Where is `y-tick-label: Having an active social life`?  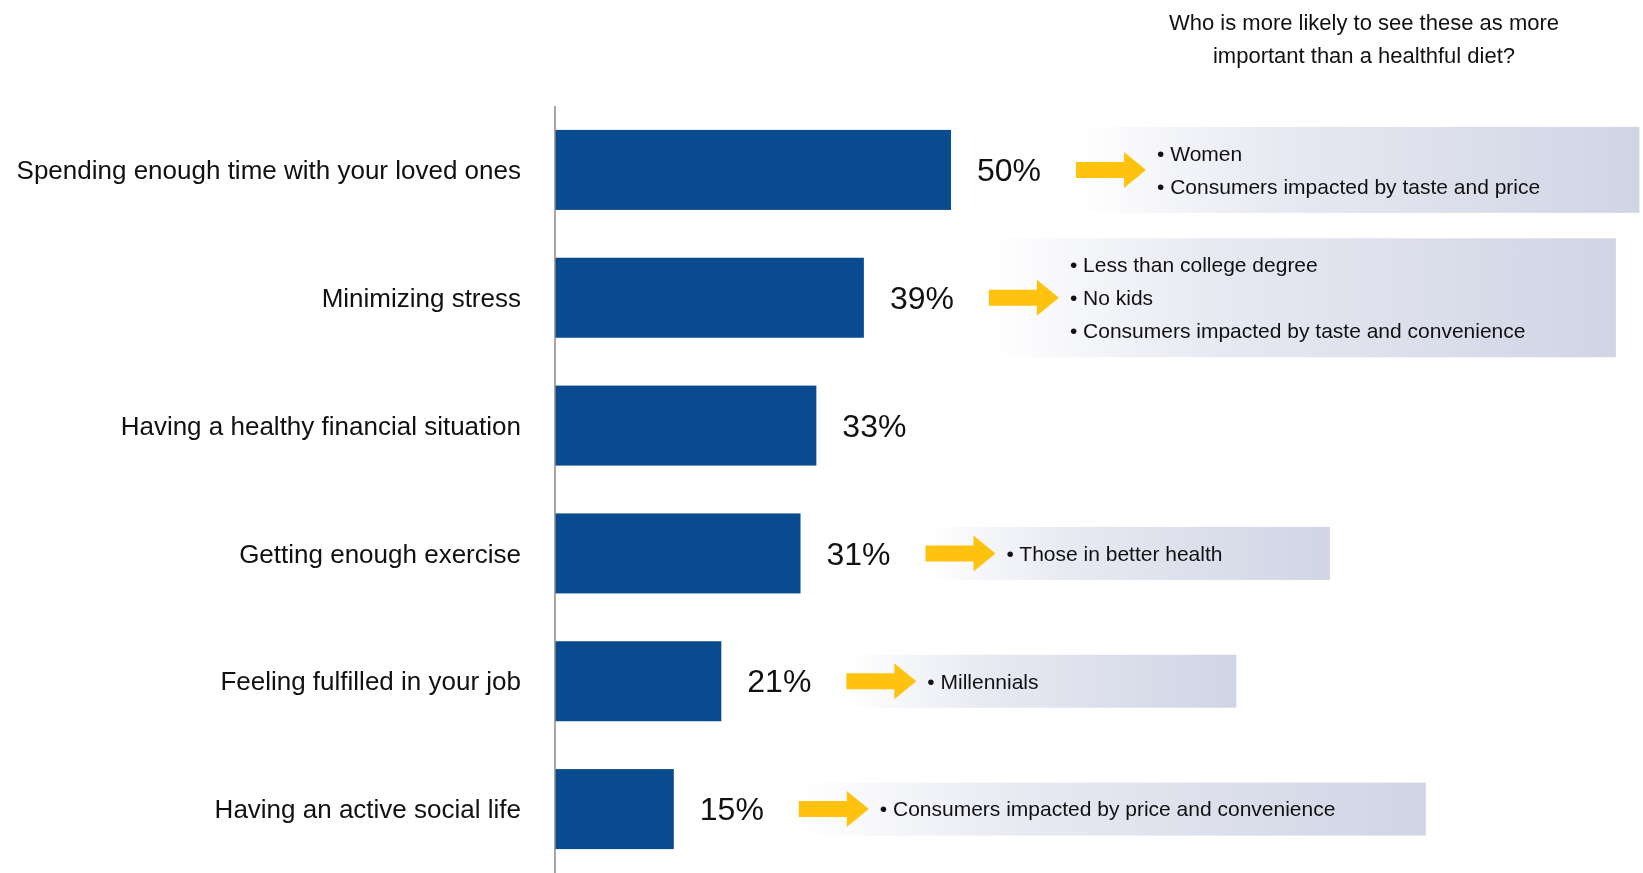 y-tick-label: Having an active social life is located at coordinates (367, 809).